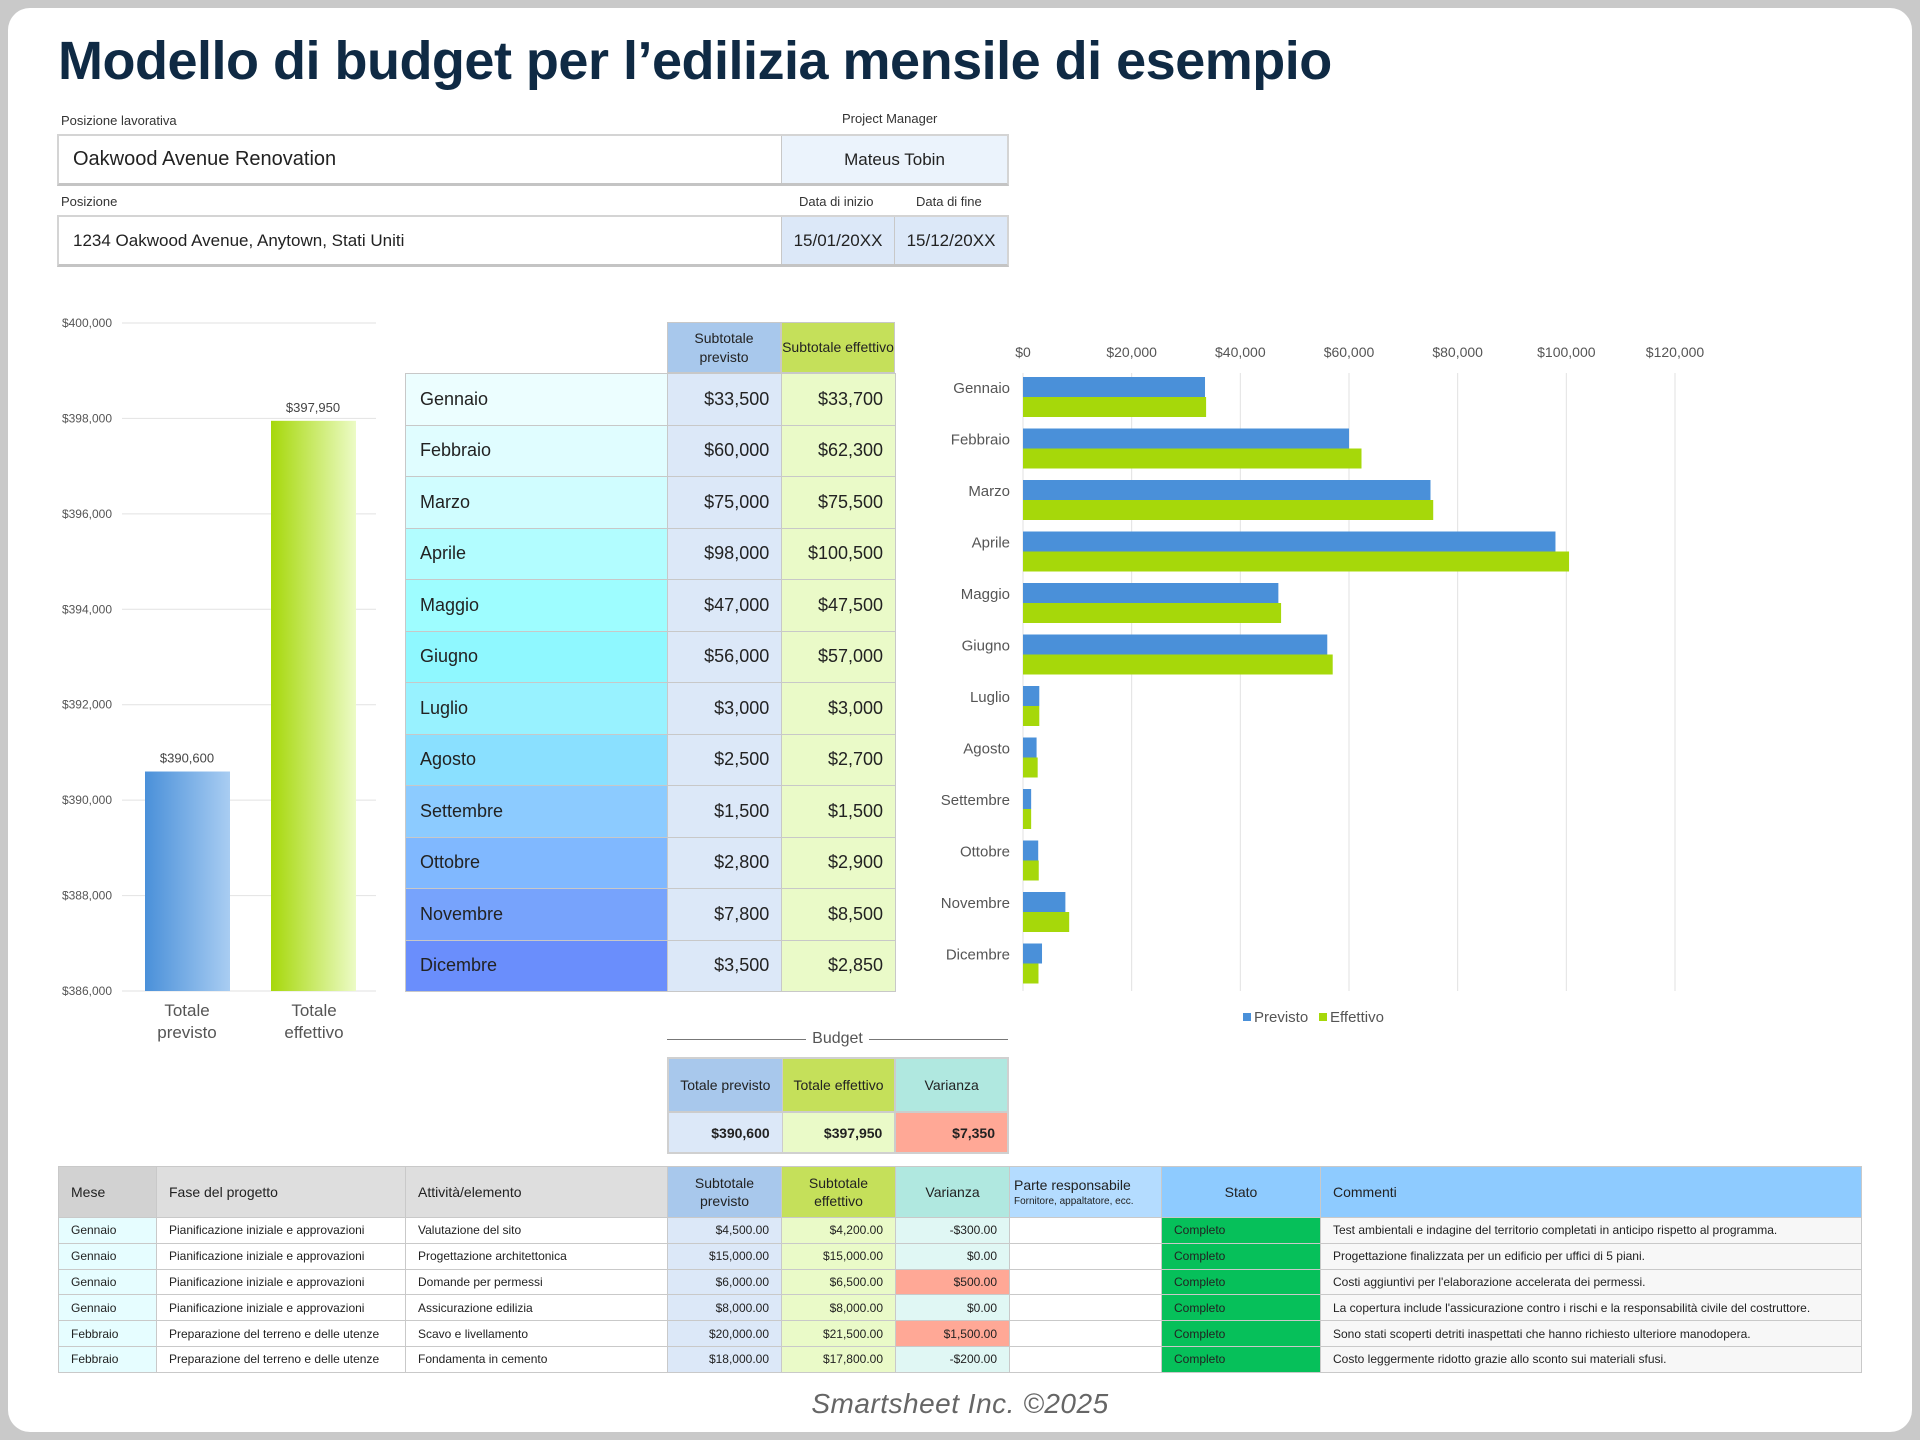 This screenshot has height=1440, width=1920. Describe the element at coordinates (724, 347) in the screenshot. I see `header-subtotale-previsto: Subtotale previsto` at that location.